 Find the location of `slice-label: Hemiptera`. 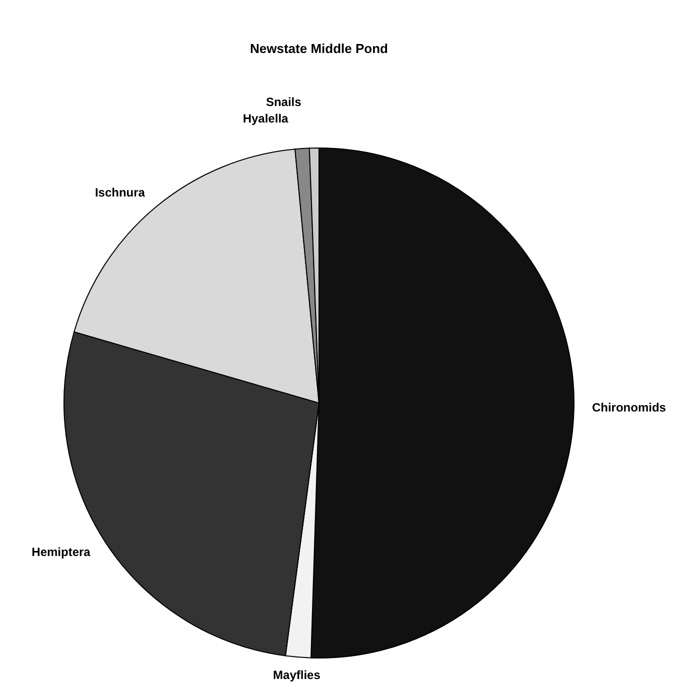

slice-label: Hemiptera is located at coordinates (61, 552).